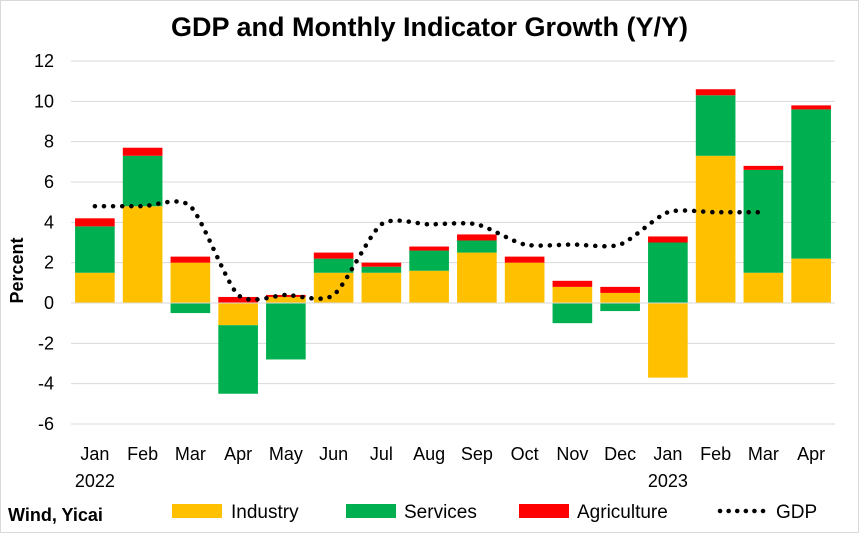 Image resolution: width=859 pixels, height=533 pixels. What do you see at coordinates (49, 303) in the screenshot?
I see `y-tick-label: 0` at bounding box center [49, 303].